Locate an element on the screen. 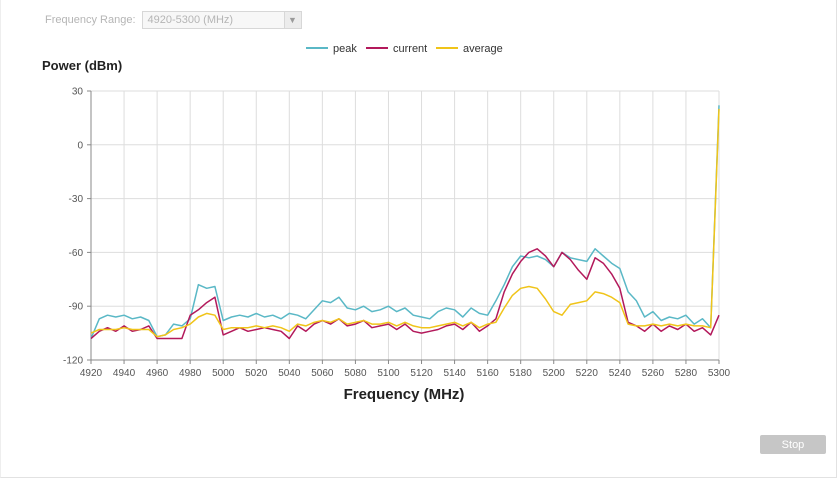 The image size is (837, 479). stop-button: Stop is located at coordinates (793, 444).